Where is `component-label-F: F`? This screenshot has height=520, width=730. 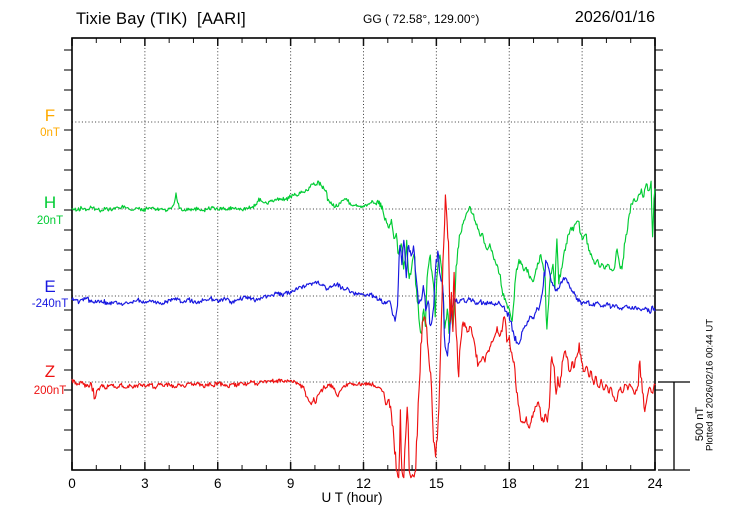
component-label-F: F is located at coordinates (50, 115).